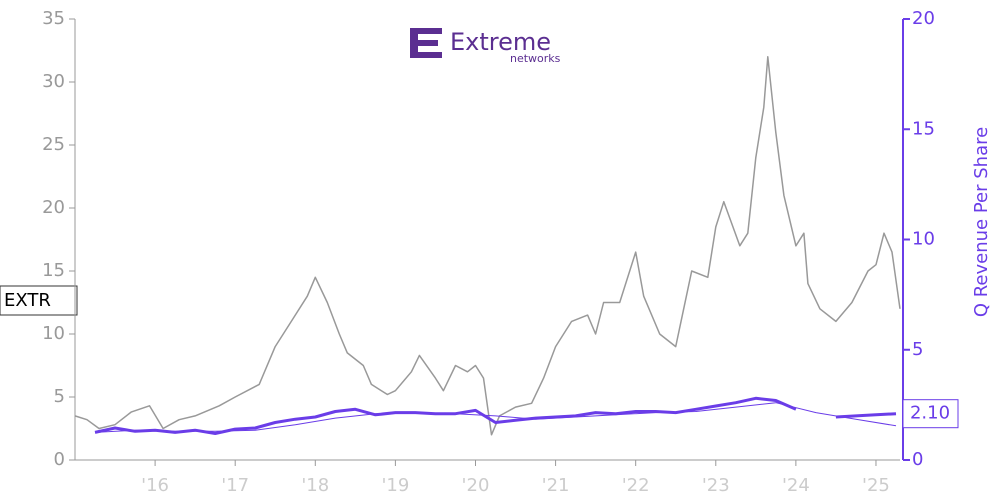 The height and width of the screenshot is (504, 1000). What do you see at coordinates (796, 485) in the screenshot?
I see `x-tick-label: '24` at bounding box center [796, 485].